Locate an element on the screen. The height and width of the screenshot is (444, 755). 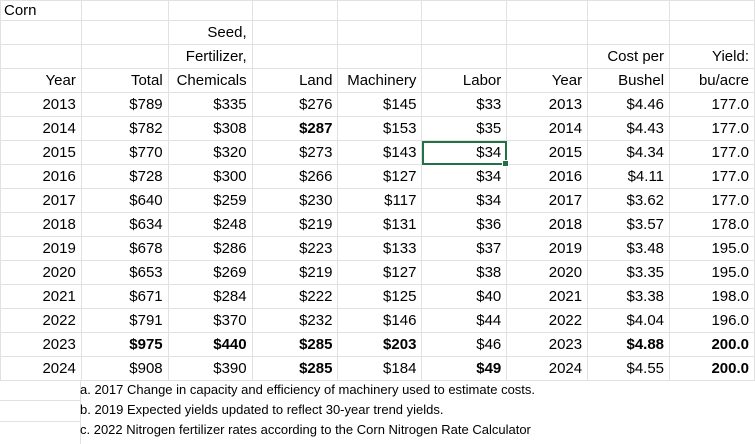
cost-per-bushel-cell: $4.88 is located at coordinates (629, 344).